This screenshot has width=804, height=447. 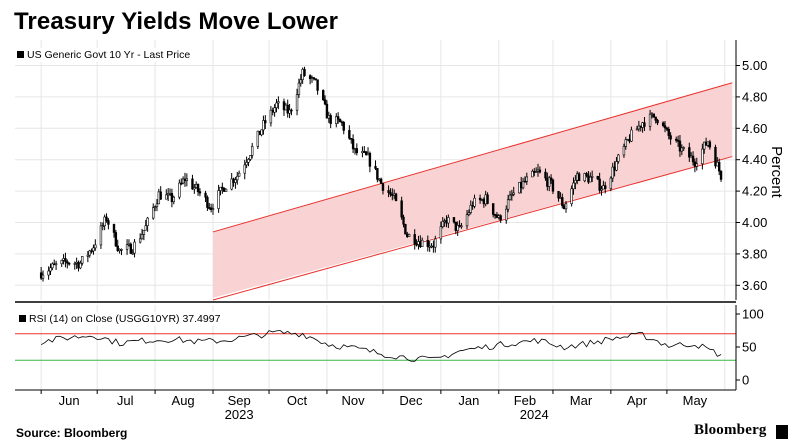 What do you see at coordinates (695, 400) in the screenshot?
I see `x-month-label: May` at bounding box center [695, 400].